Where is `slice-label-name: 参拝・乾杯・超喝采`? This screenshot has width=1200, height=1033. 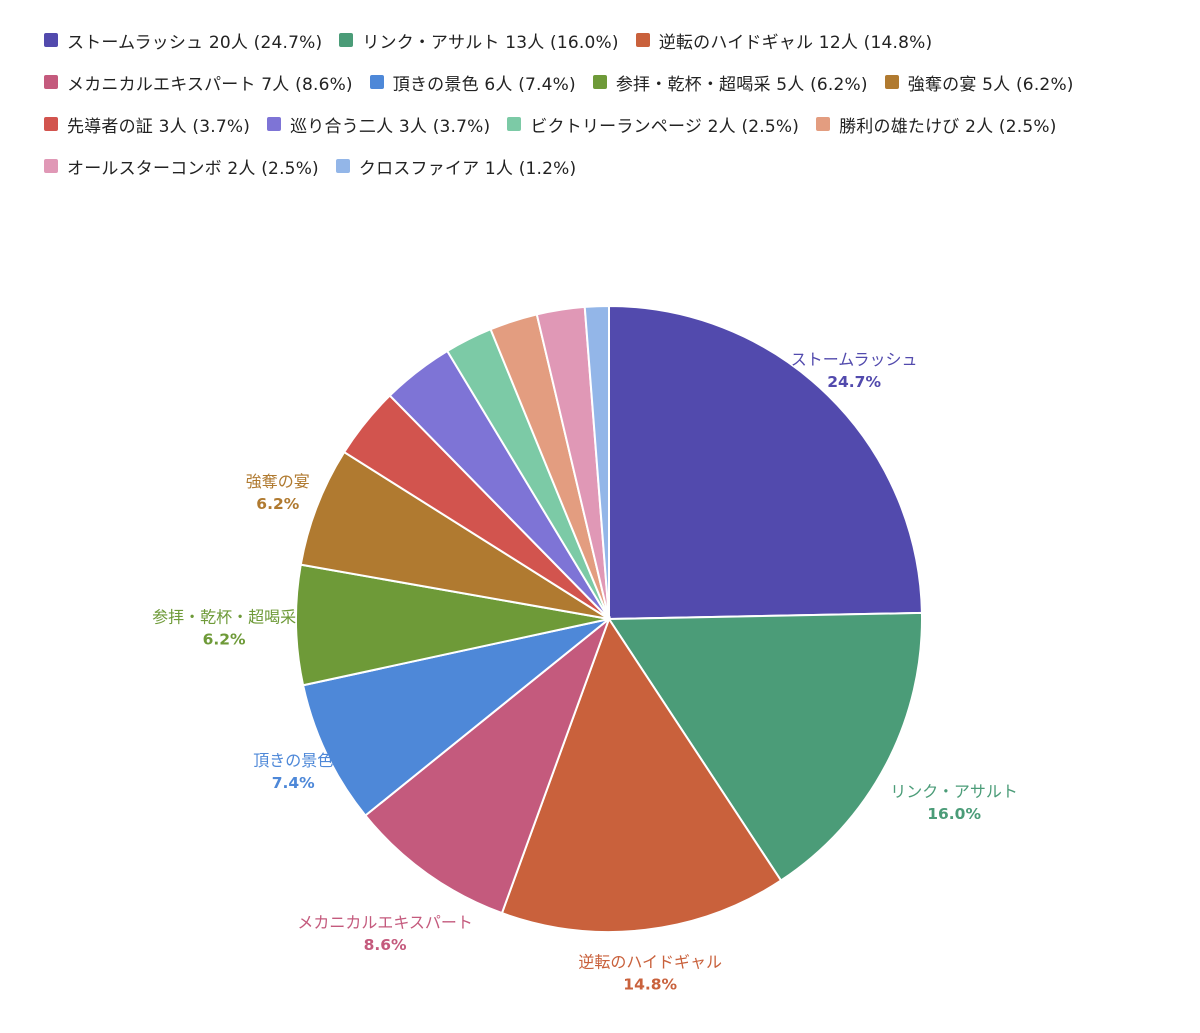 slice-label-name: 参拝・乾杯・超喝采 is located at coordinates (224, 617).